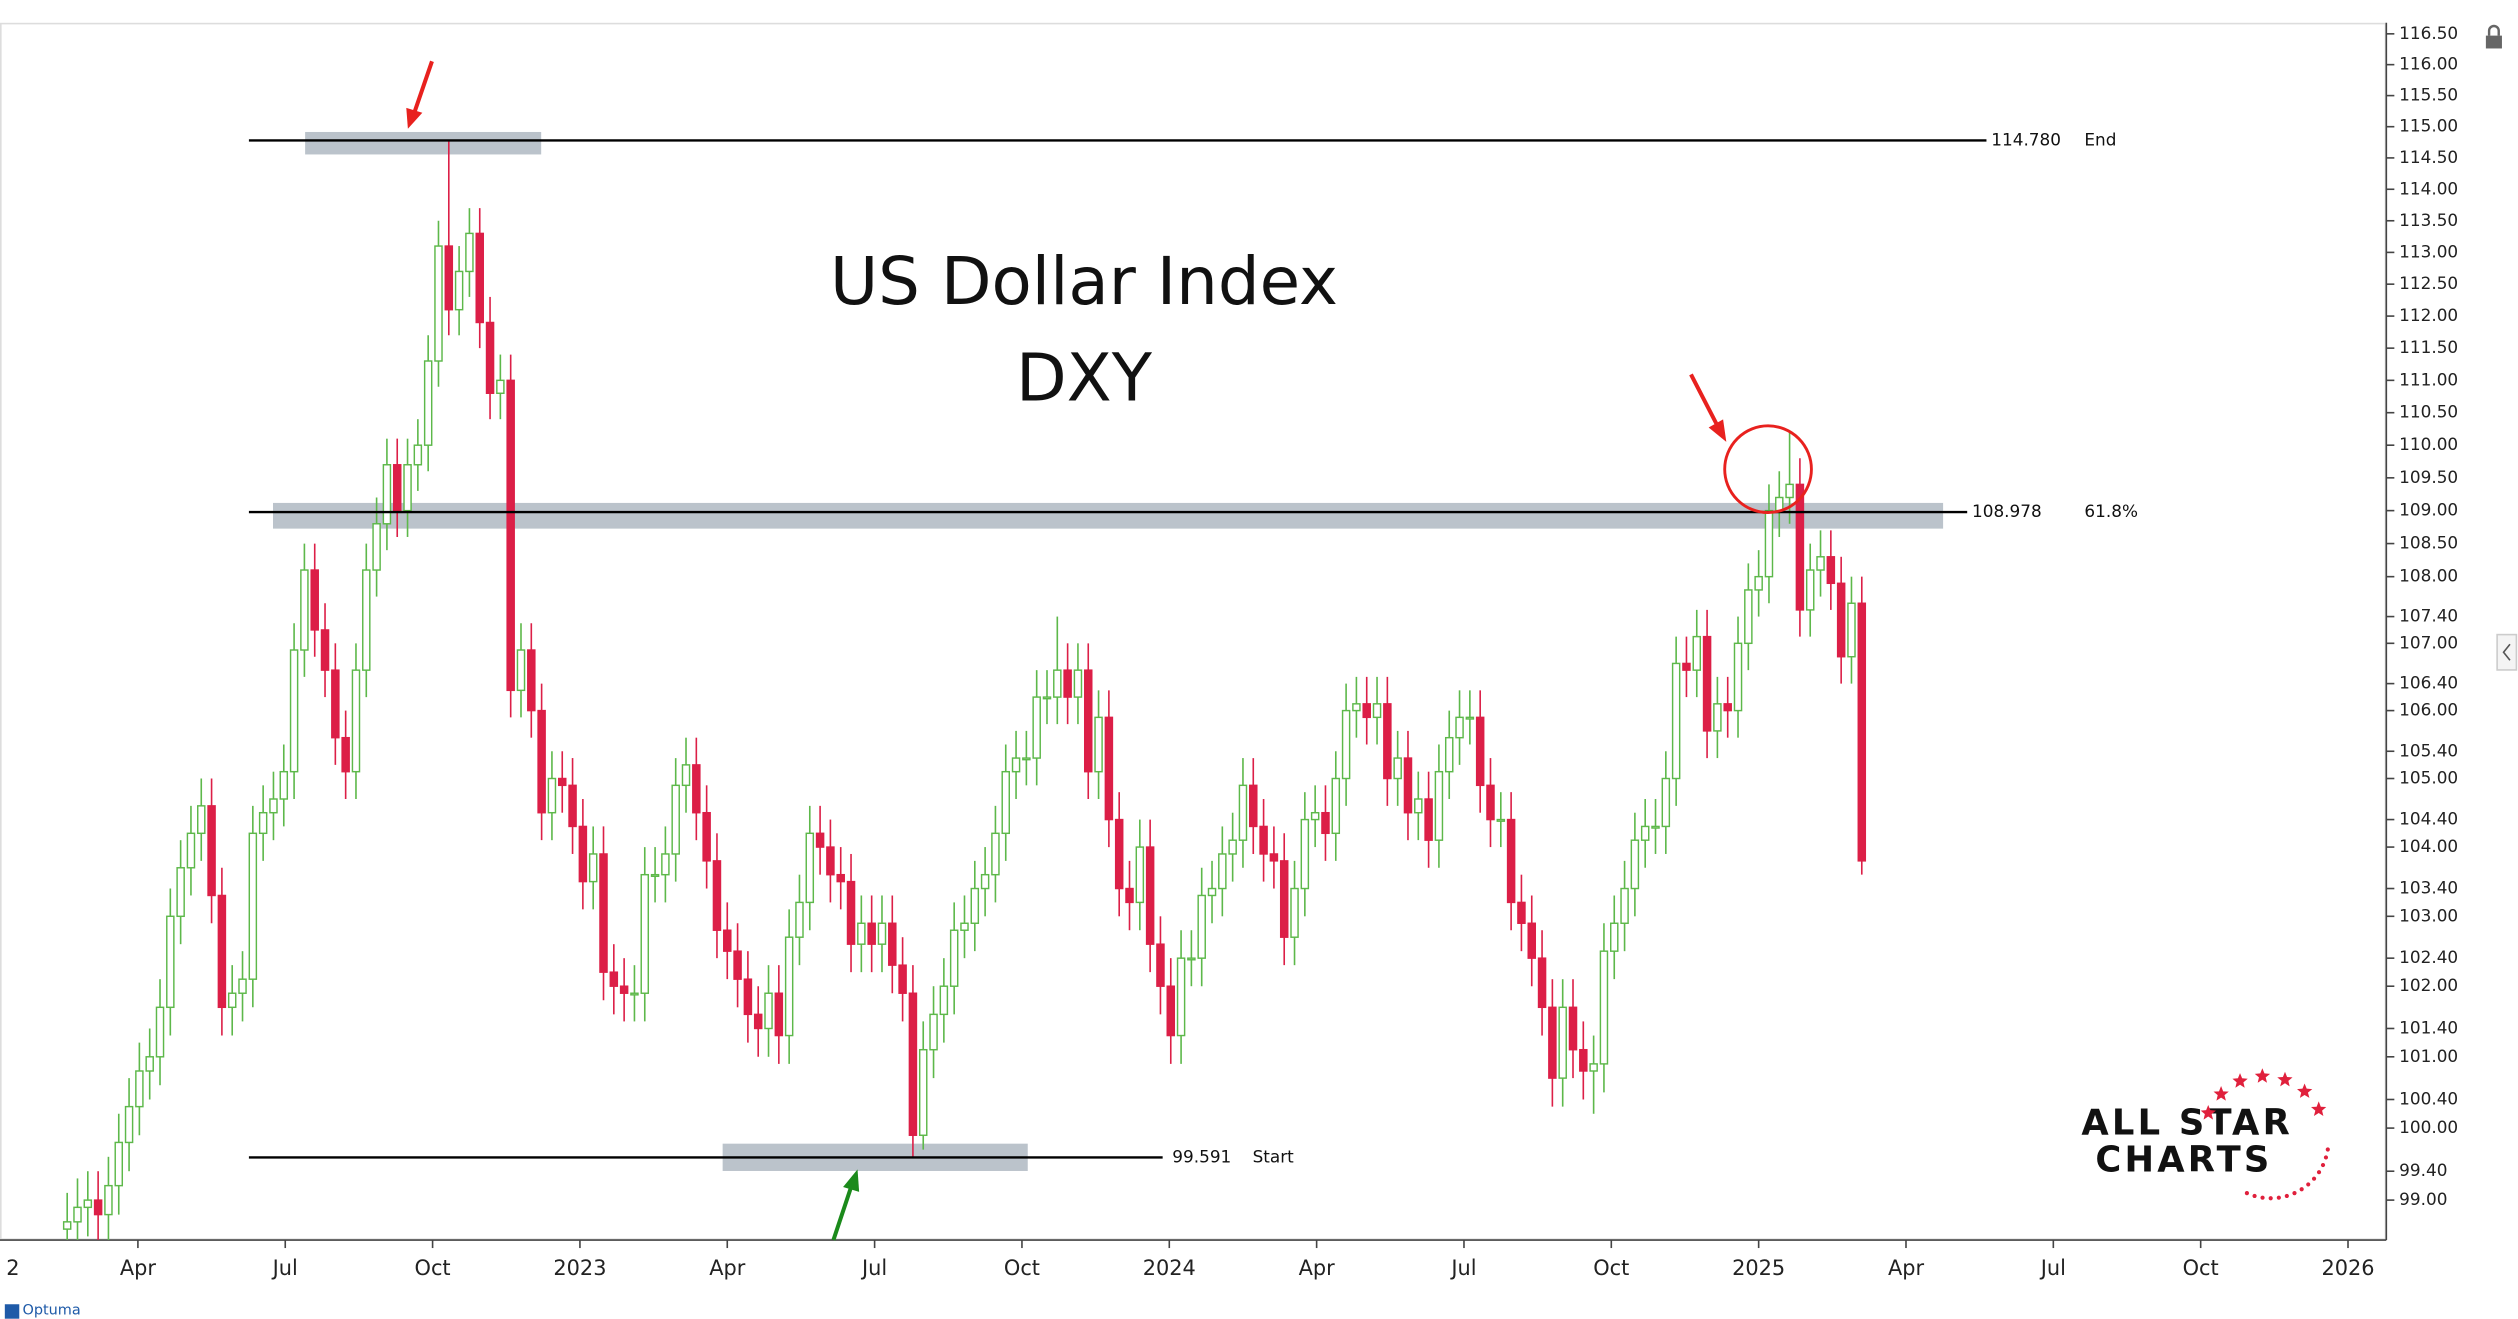 Image resolution: width=2518 pixels, height=1319 pixels. I want to click on y-tick-label: 109.00, so click(2428, 510).